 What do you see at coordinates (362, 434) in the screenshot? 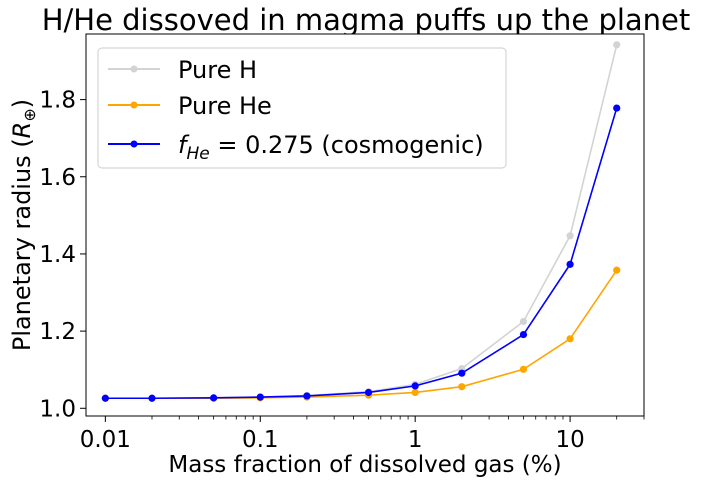
I see `x-axis: 0.01 0.1 1 10` at bounding box center [362, 434].